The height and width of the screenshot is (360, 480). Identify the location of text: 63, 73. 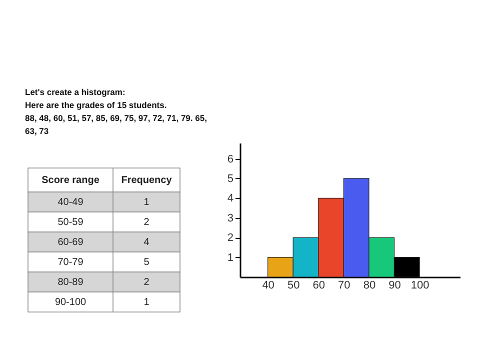
(37, 131).